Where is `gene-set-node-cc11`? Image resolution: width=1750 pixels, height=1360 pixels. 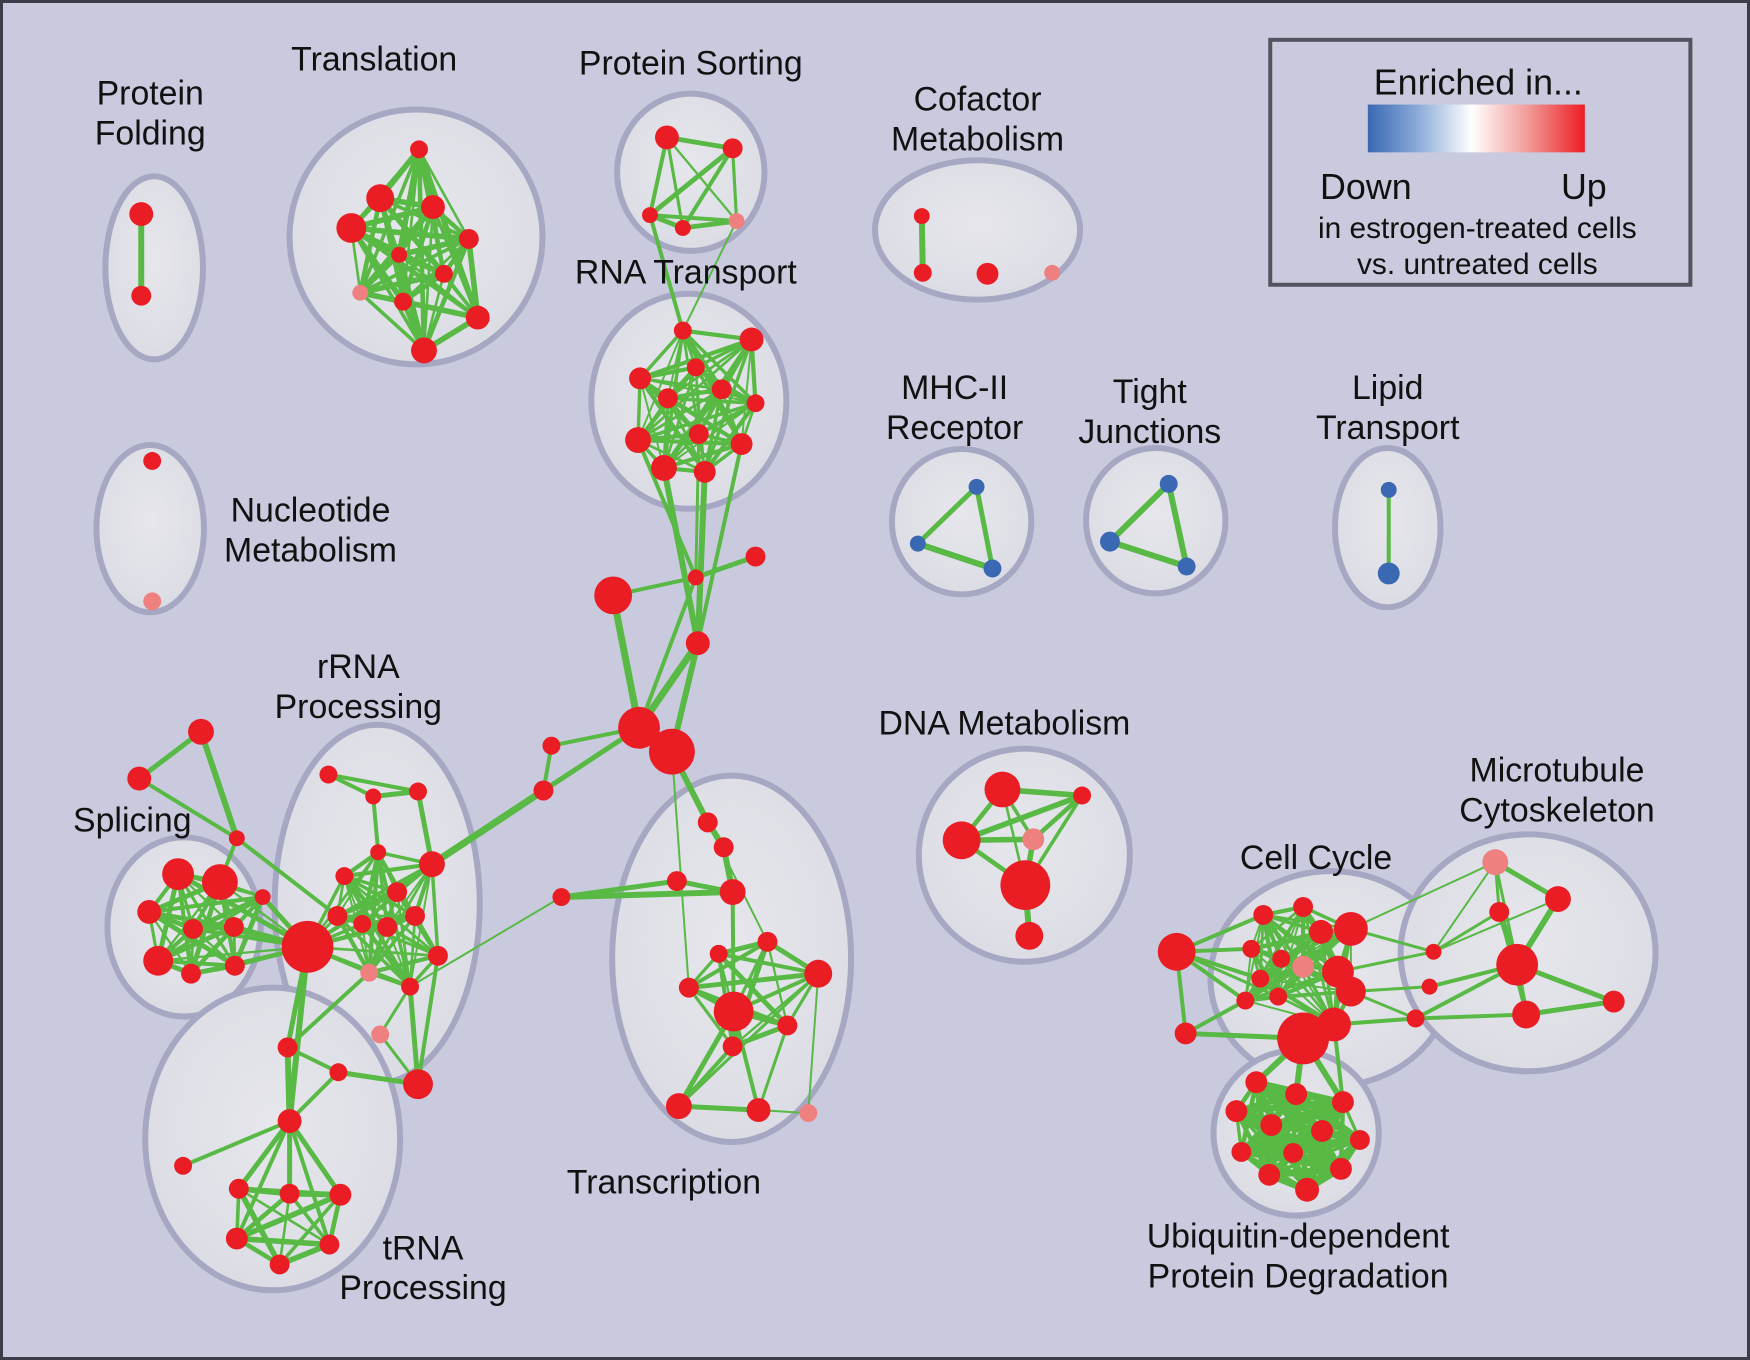 gene-set-node-cc11 is located at coordinates (1245, 1000).